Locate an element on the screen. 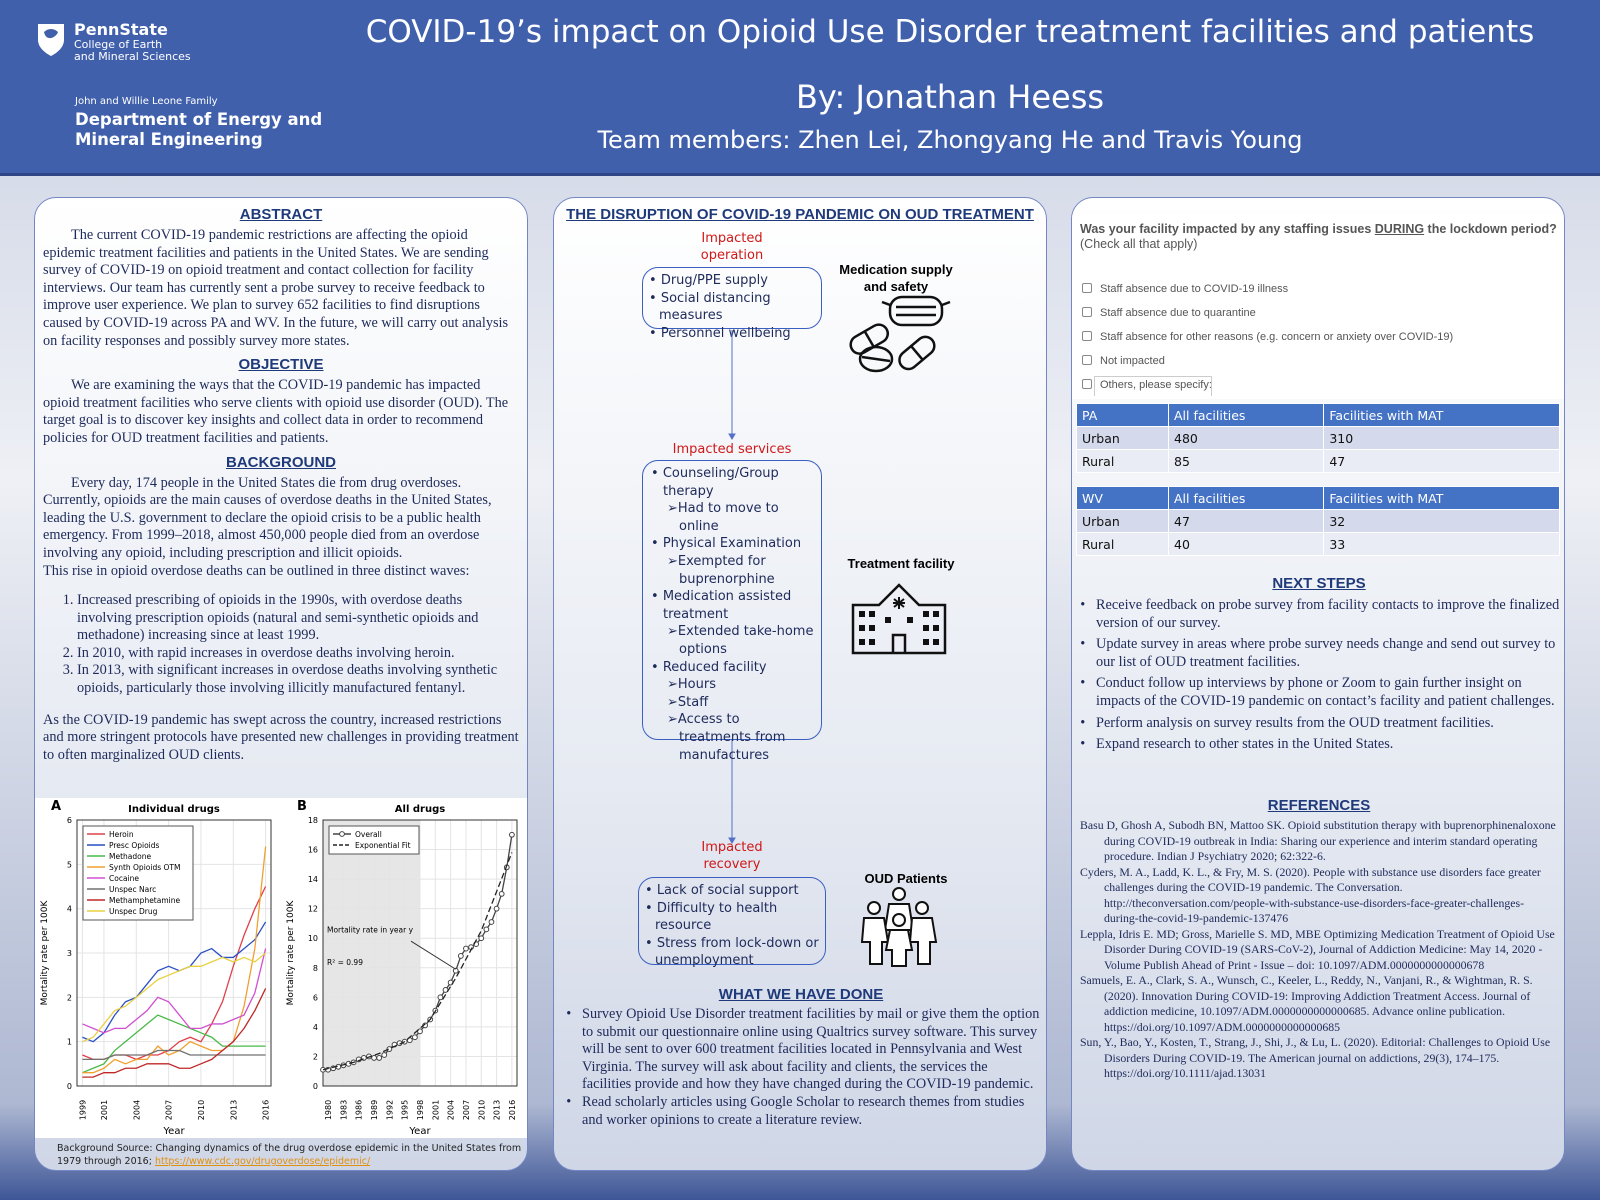 The width and height of the screenshot is (1600, 1200). x-tick-label: 2013 is located at coordinates (497, 1110).